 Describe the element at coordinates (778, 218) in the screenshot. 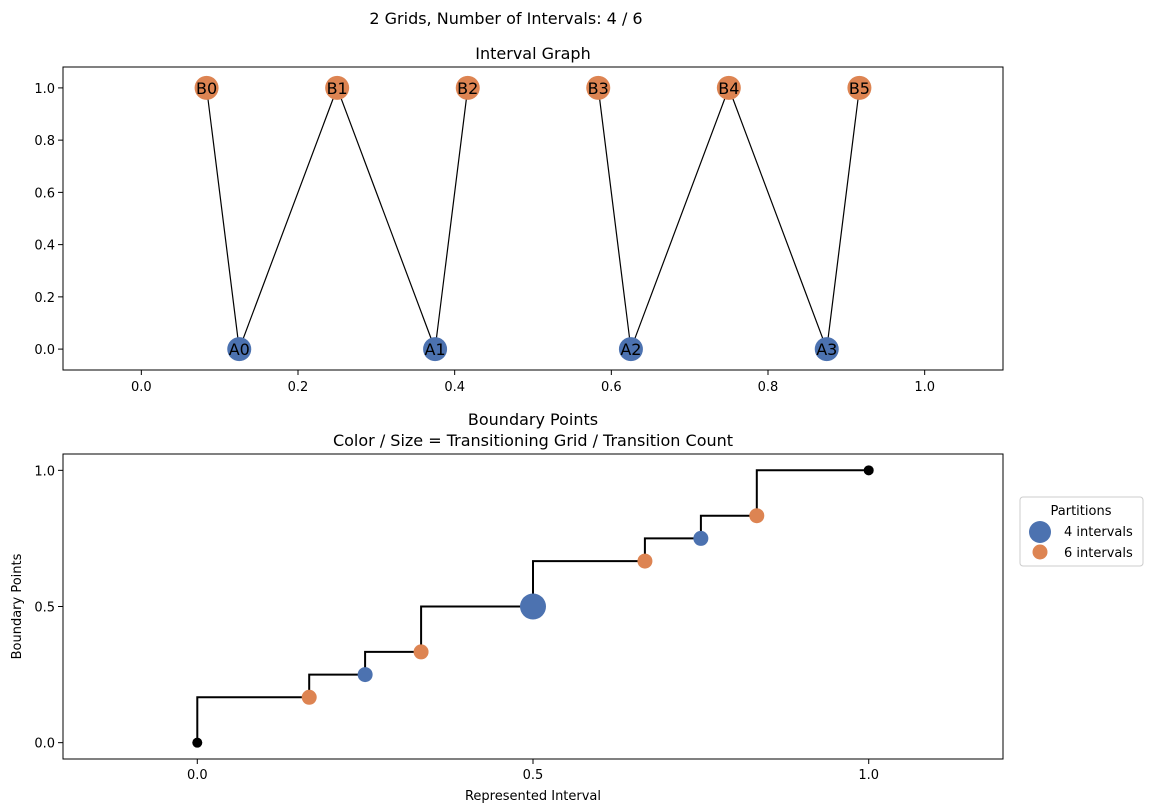

I see `graph-edge-B4-A3` at that location.